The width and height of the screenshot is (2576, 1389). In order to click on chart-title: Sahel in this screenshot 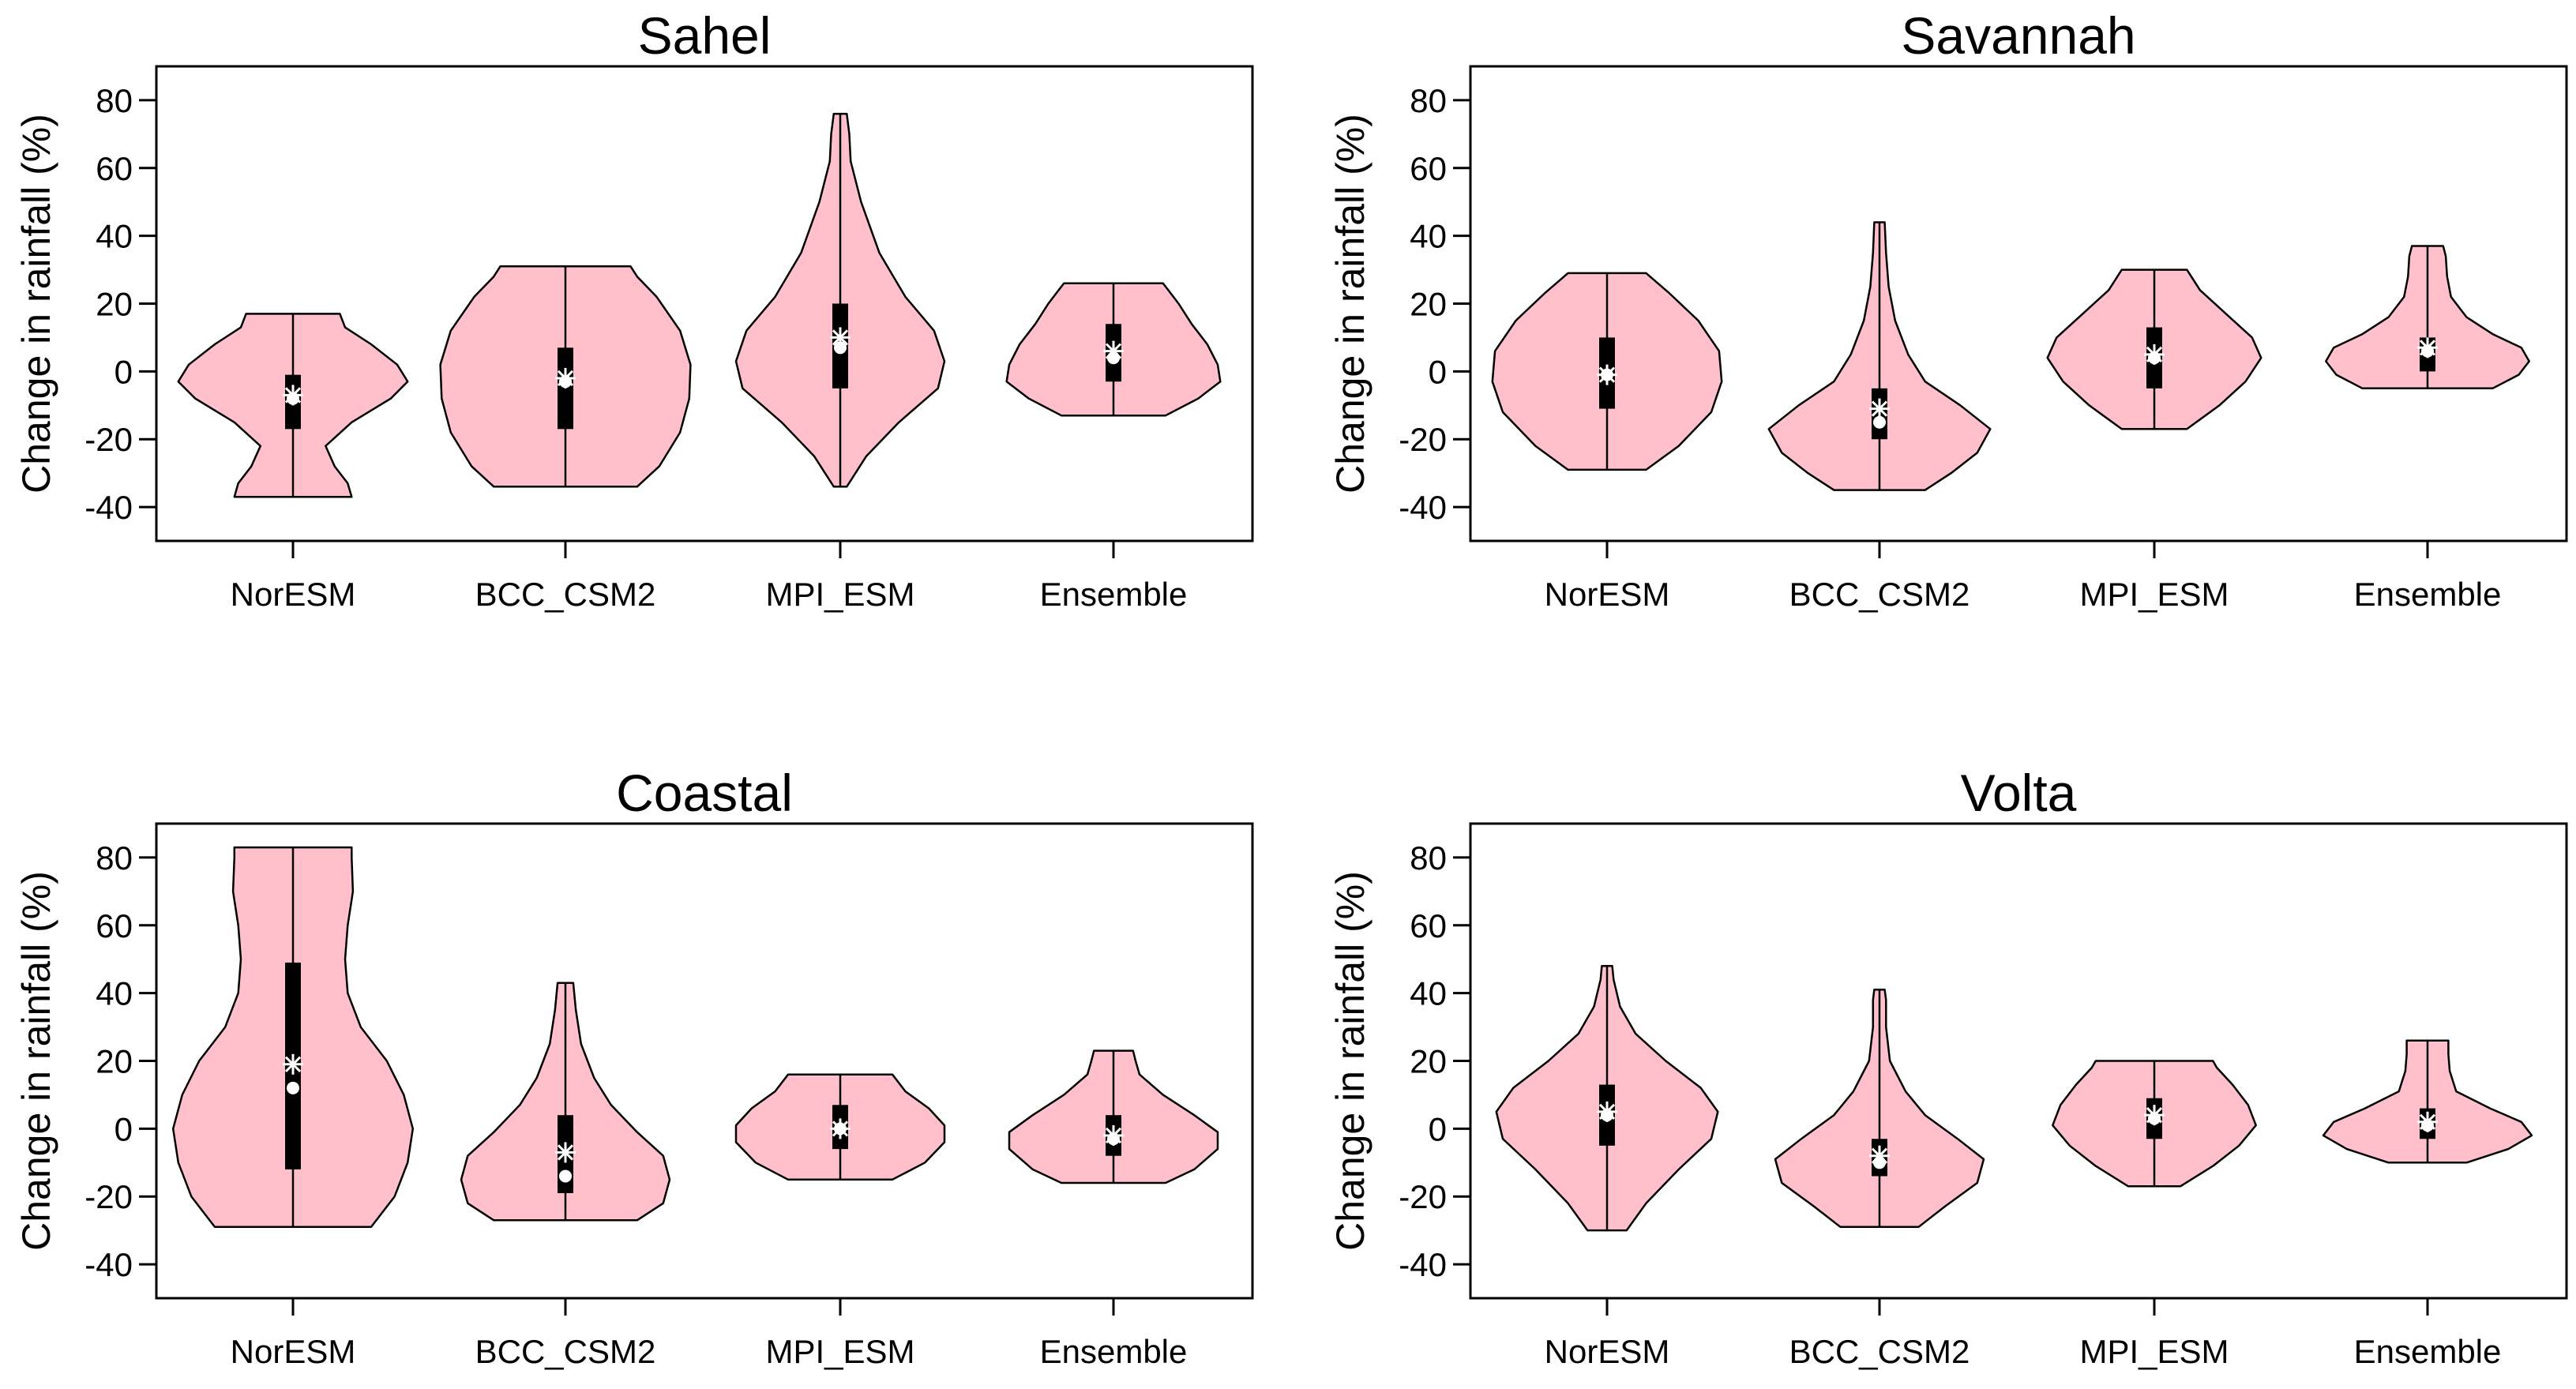, I will do `click(705, 36)`.